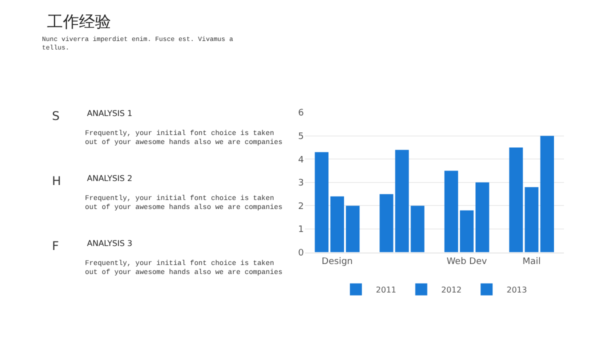 This screenshot has height=338, width=600. I want to click on x-tick-label: Design, so click(337, 262).